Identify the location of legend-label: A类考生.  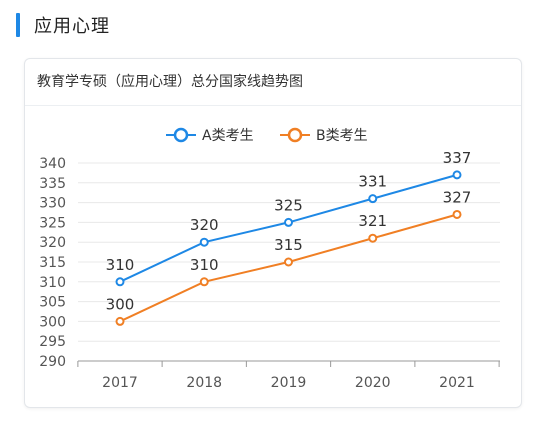
(228, 136).